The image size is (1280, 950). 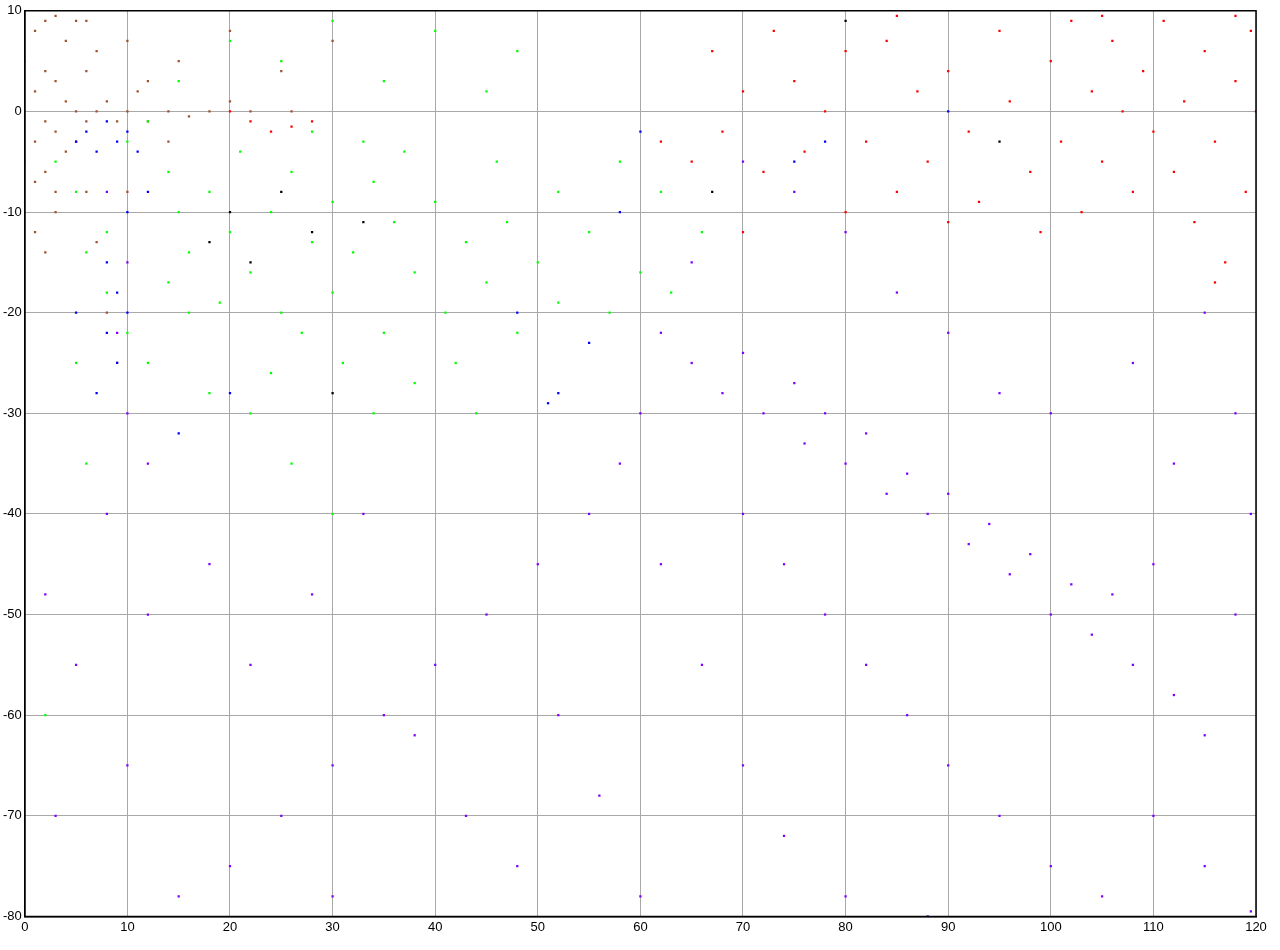 What do you see at coordinates (12, 211) in the screenshot?
I see `y-tick-label: -10` at bounding box center [12, 211].